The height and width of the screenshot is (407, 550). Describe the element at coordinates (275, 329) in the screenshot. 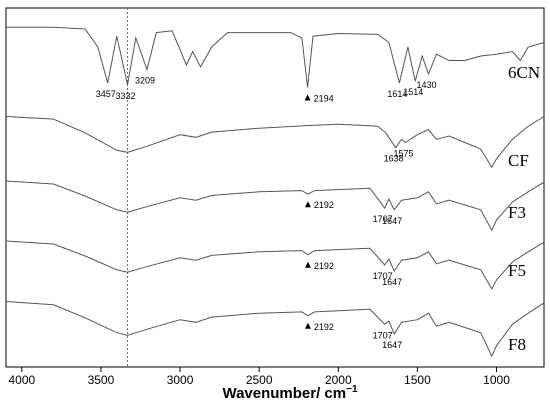

I see `series-line-f8` at that location.